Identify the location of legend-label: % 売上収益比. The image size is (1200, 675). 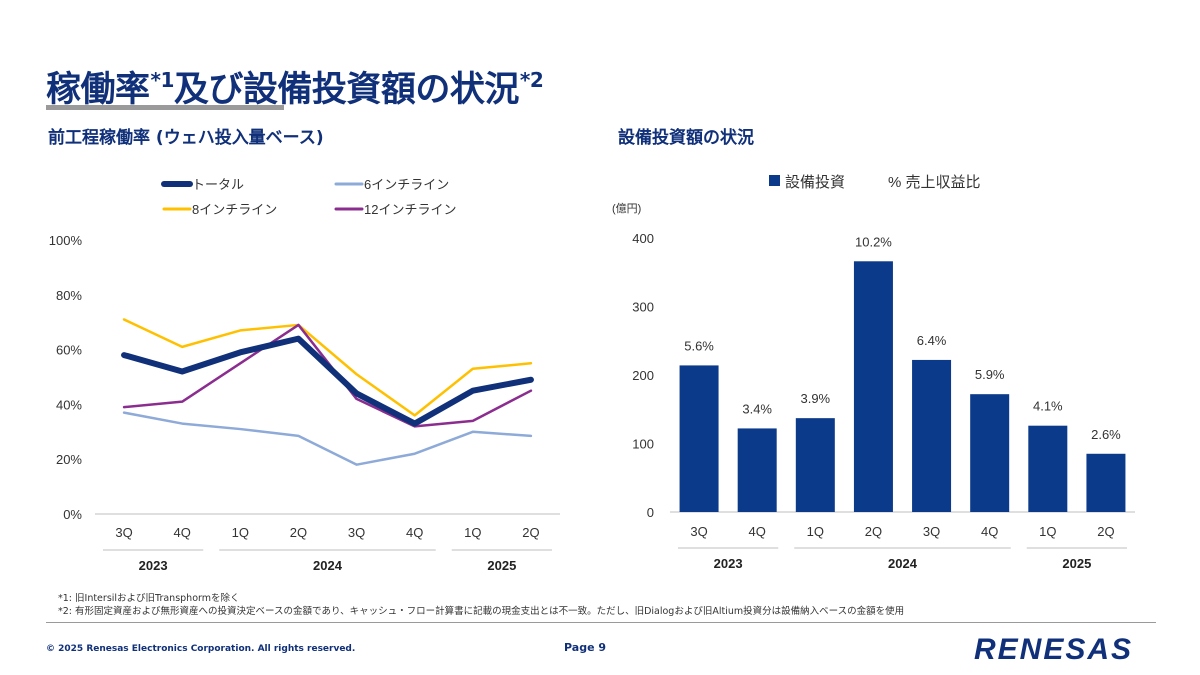
(934, 182).